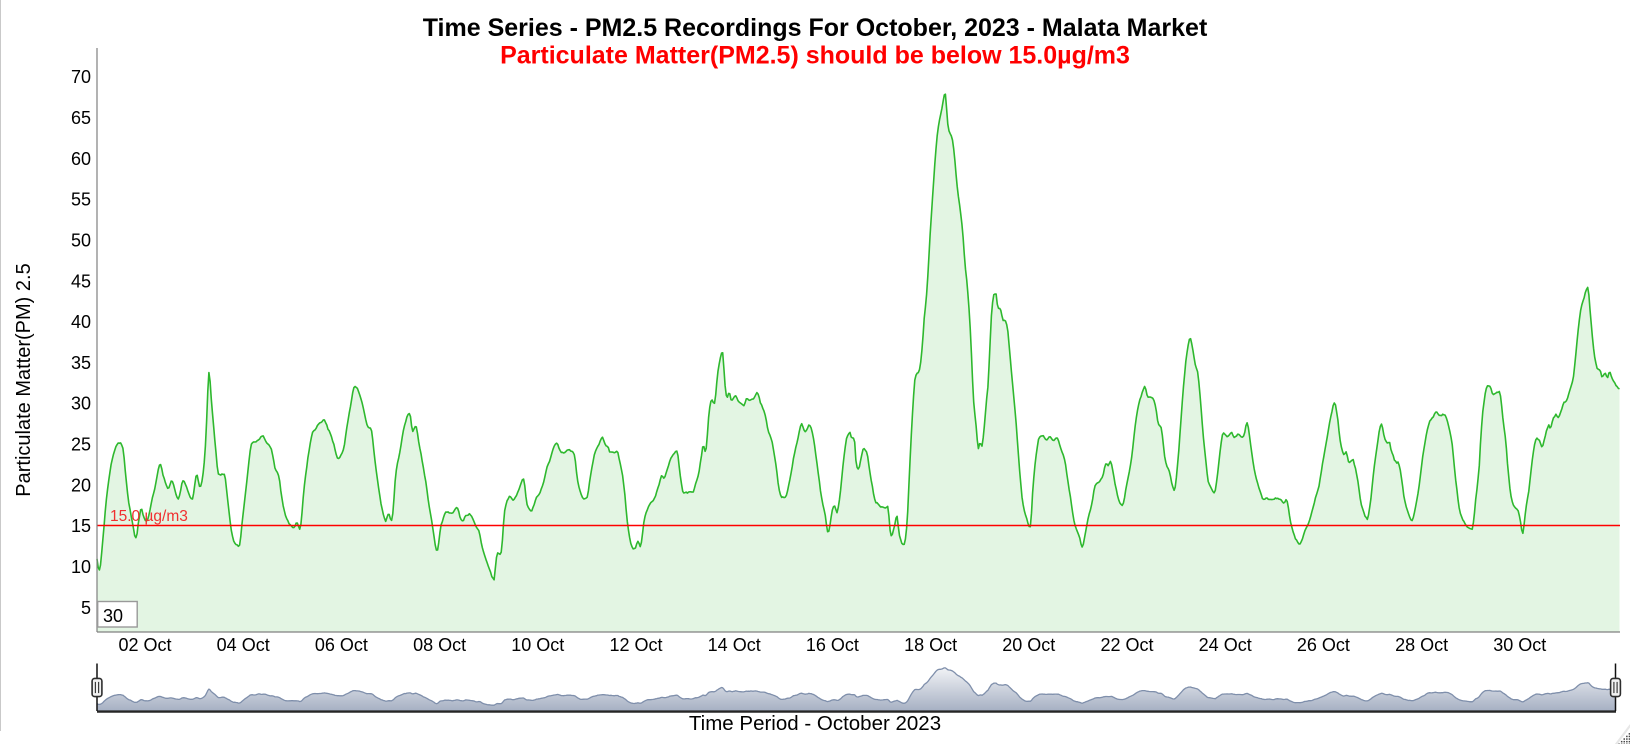 This screenshot has width=1630, height=744. Describe the element at coordinates (81, 567) in the screenshot. I see `svg-text: 10` at that location.